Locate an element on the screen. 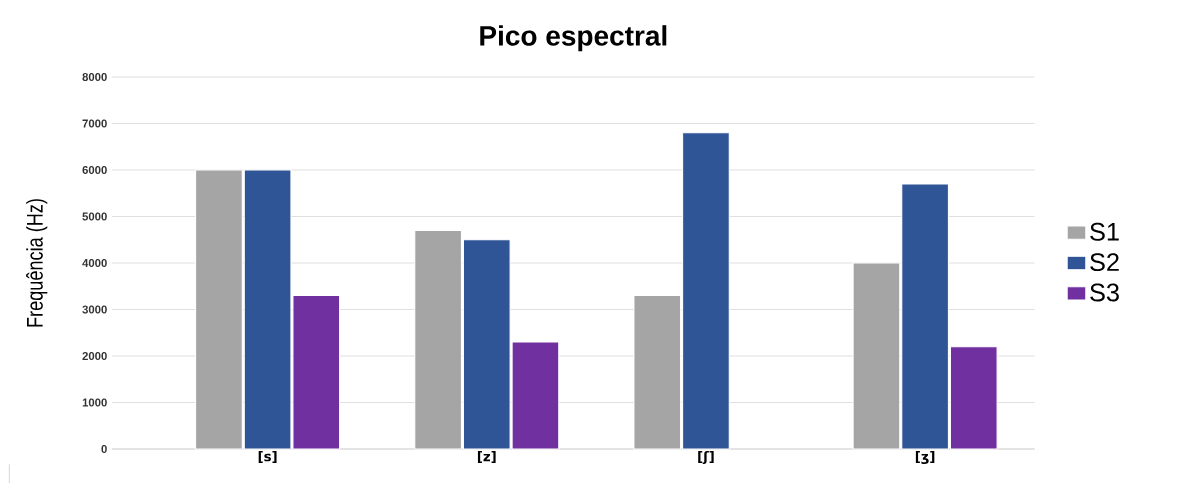 This screenshot has height=483, width=1188. x-tick-label: [z] is located at coordinates (486, 457).